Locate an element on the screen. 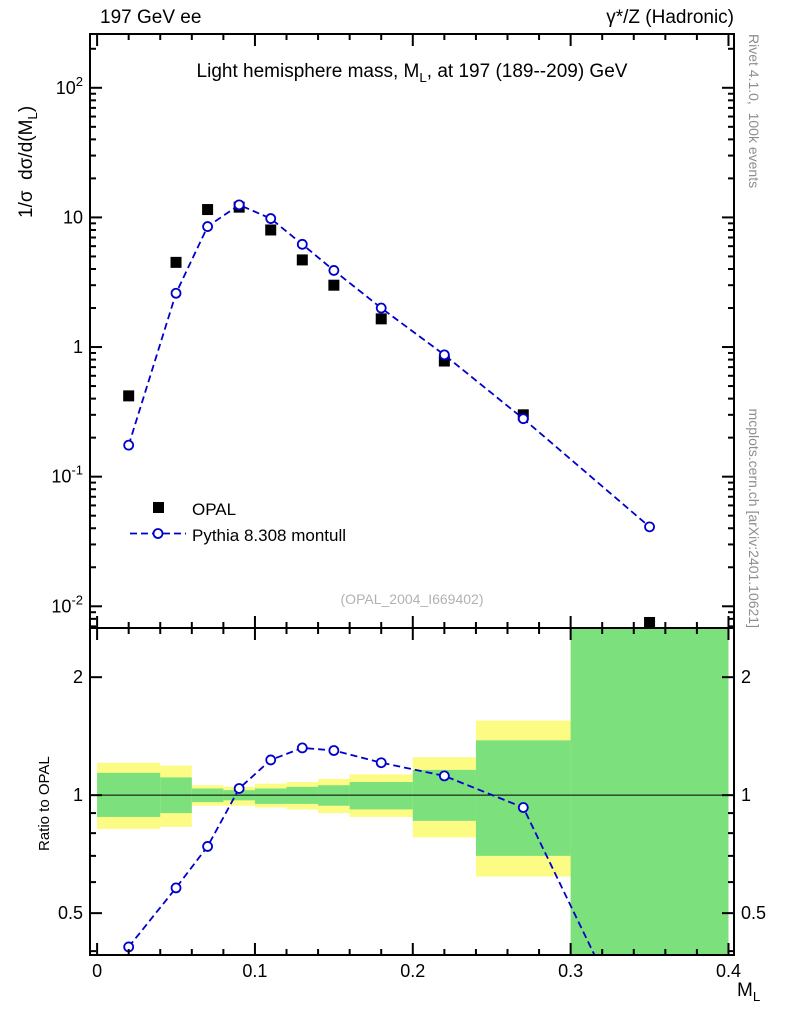 This screenshot has width=786, height=1024. main-y-axis-title-suffix: ) is located at coordinates (26, 109).